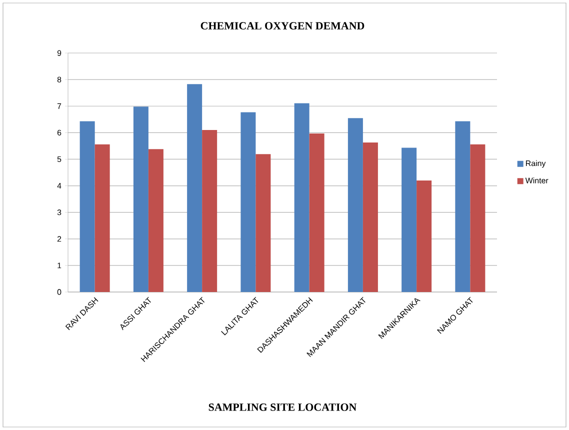 The image size is (569, 430). What do you see at coordinates (282, 407) in the screenshot?
I see `x-axis-title: SAMPLING SITE LOCATION` at bounding box center [282, 407].